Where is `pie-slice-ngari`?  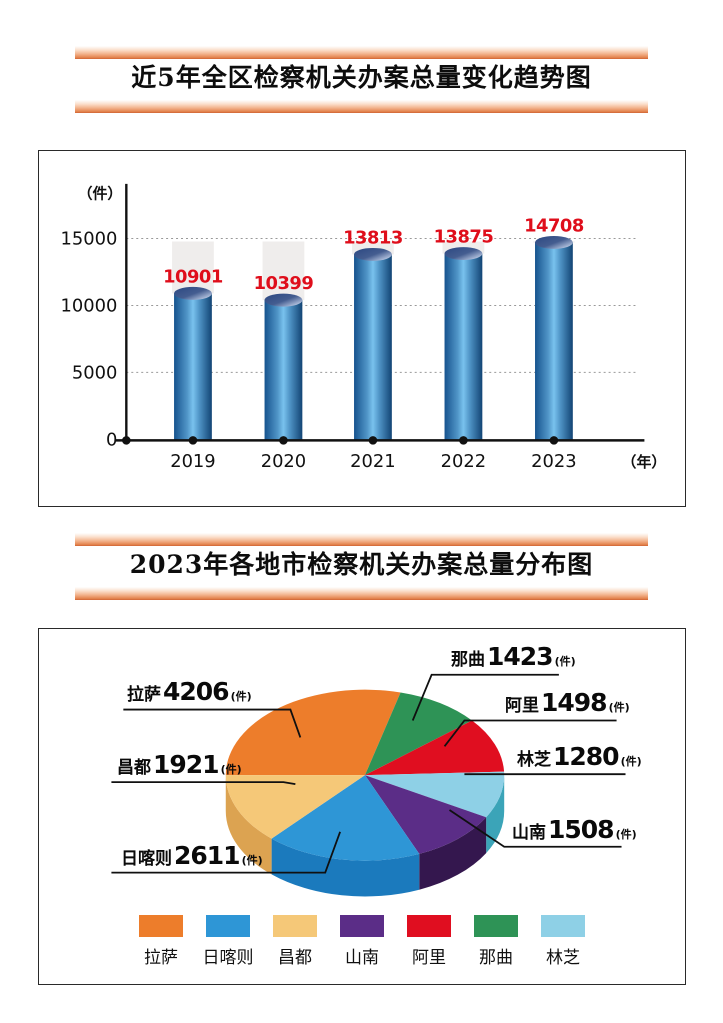 pie-slice-ngari is located at coordinates (434, 748).